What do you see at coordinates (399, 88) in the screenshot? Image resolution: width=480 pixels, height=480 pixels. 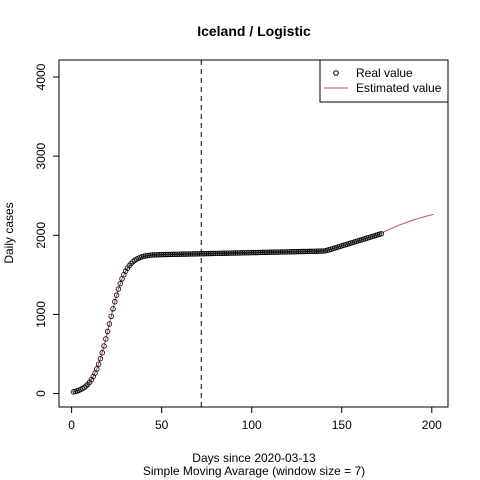 I see `legend-label: Estimated value` at bounding box center [399, 88].